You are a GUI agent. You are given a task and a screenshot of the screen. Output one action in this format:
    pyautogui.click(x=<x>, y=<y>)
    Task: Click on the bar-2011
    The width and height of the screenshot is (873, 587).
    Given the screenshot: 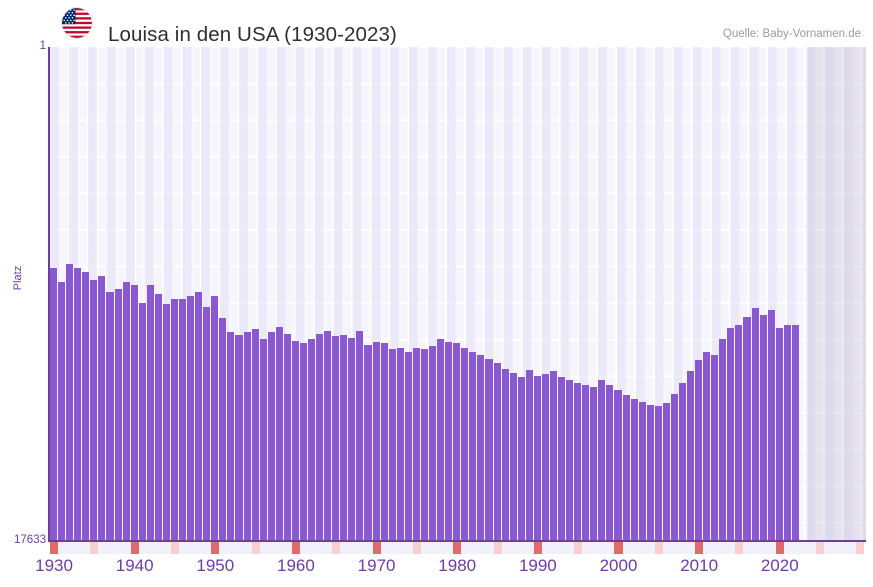 What is the action you would take?
    pyautogui.click(x=707, y=445)
    